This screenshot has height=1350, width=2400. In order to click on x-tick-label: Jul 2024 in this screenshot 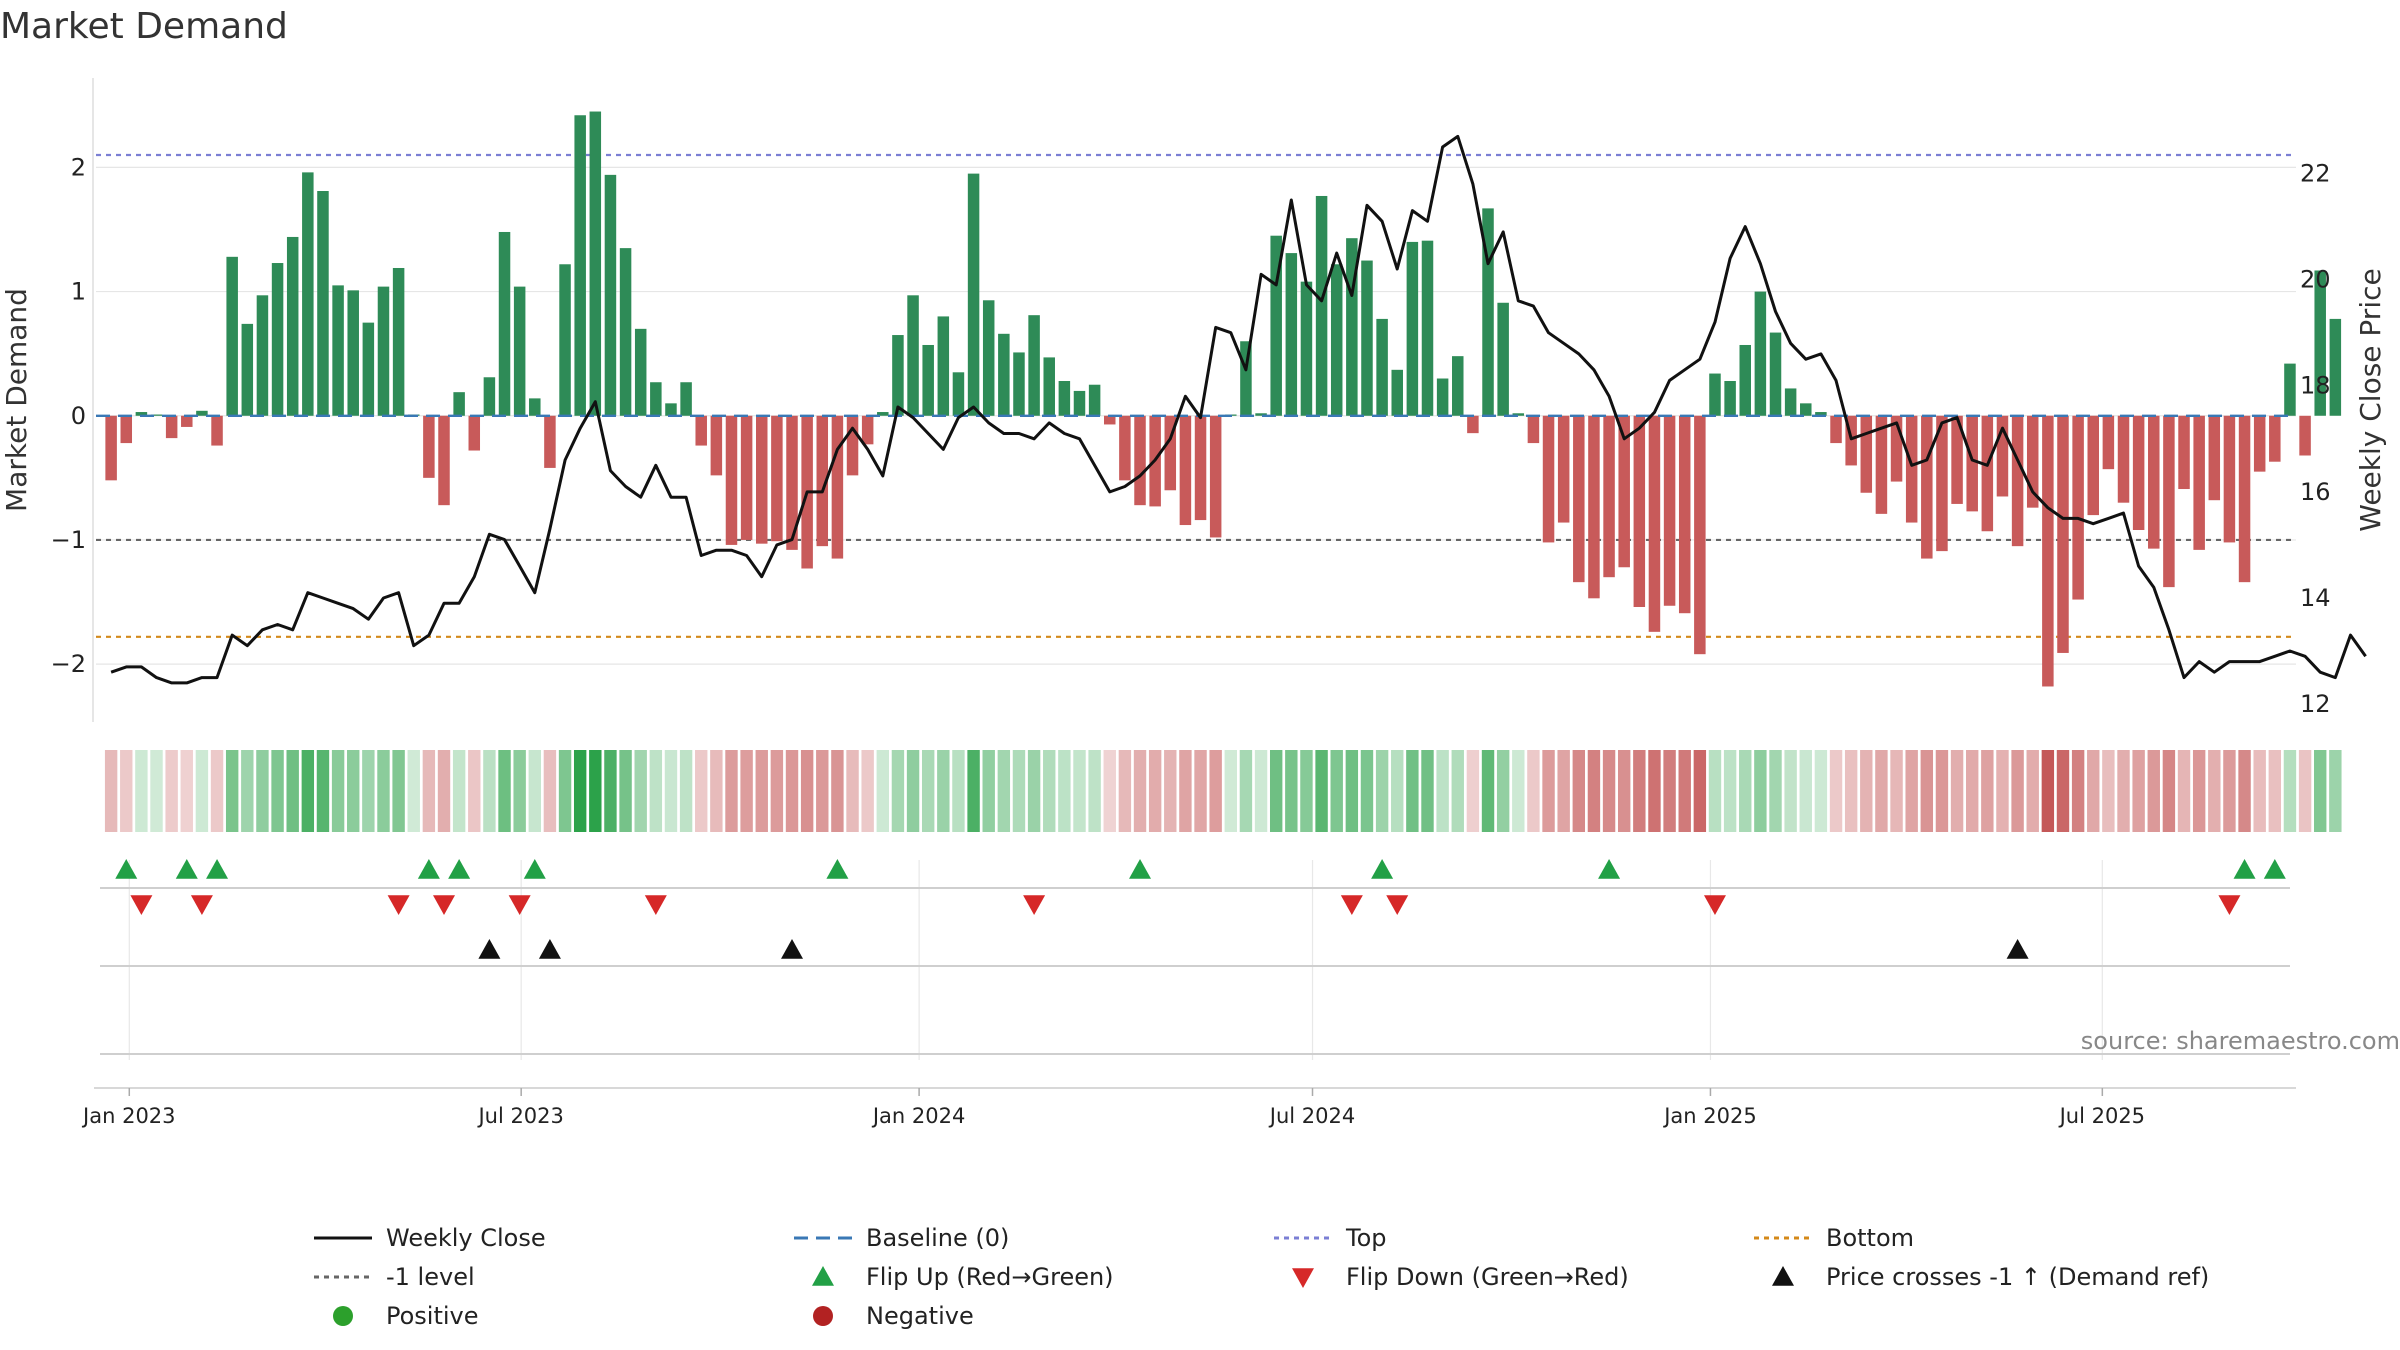, I will do `click(1311, 1116)`.